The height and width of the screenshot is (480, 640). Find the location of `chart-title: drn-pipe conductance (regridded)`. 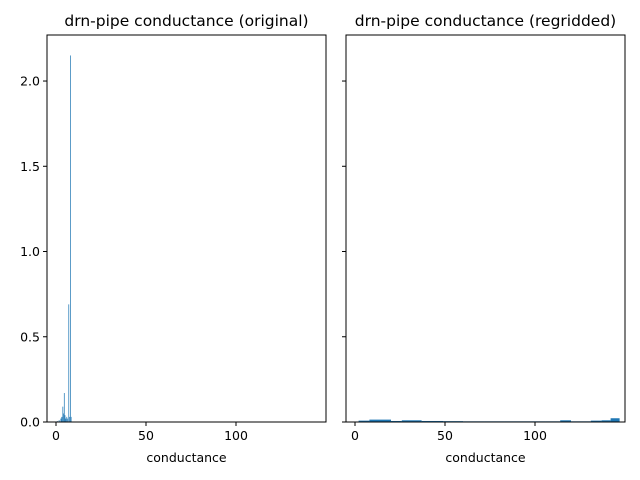

chart-title: drn-pipe conductance (regridded) is located at coordinates (485, 21).